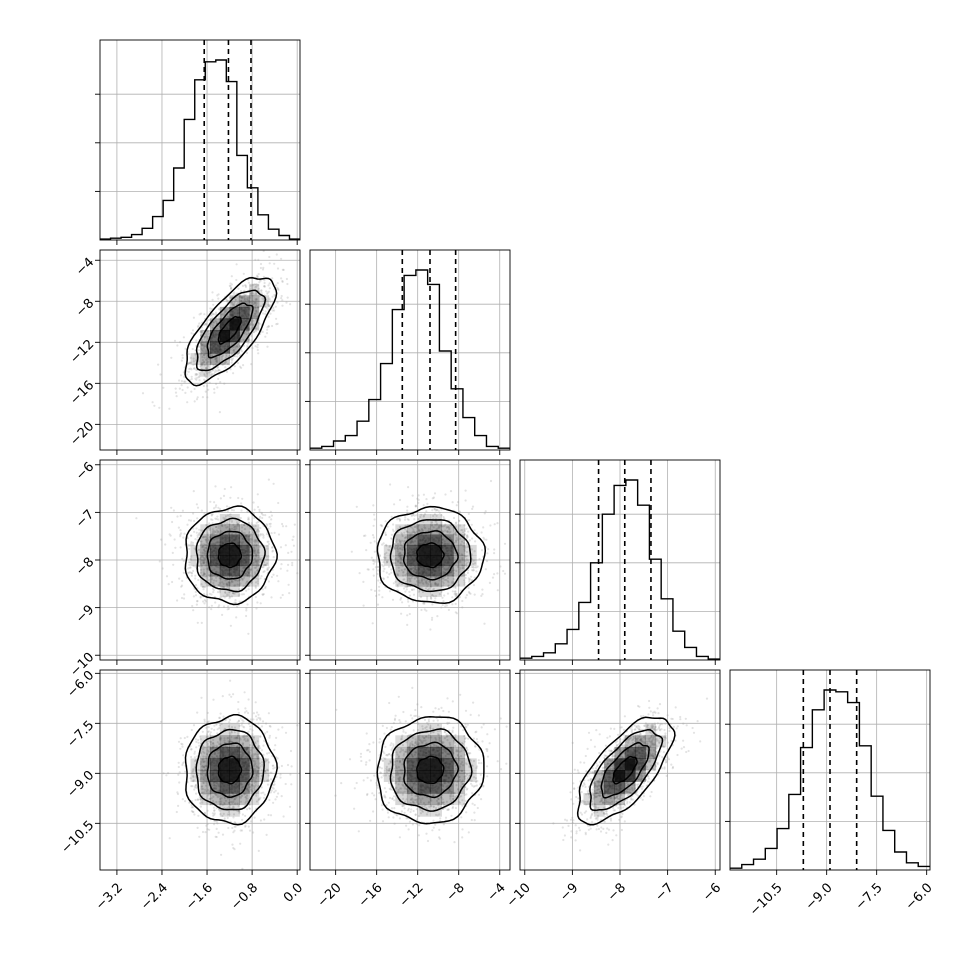 The image size is (970, 970). What do you see at coordinates (82, 352) in the screenshot?
I see `y-tick-label-1-2: −12` at bounding box center [82, 352].